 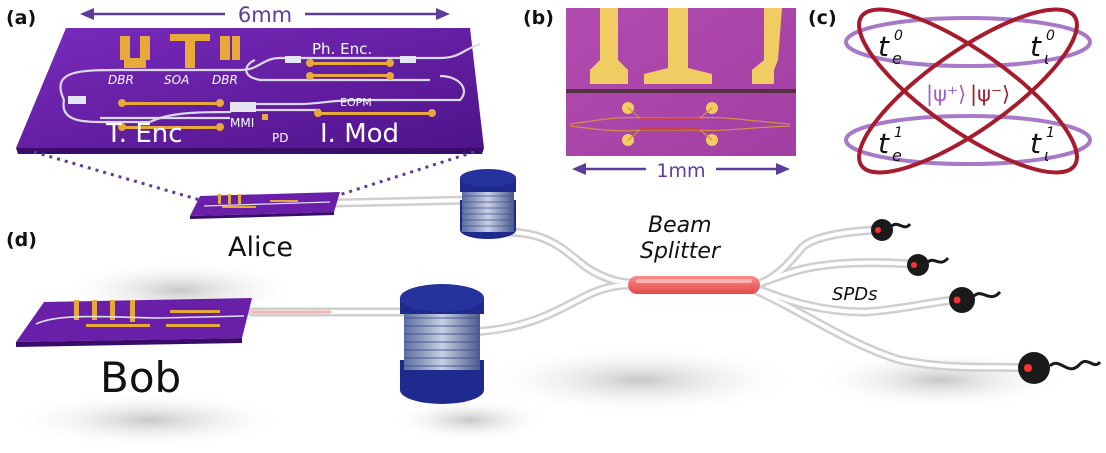 I want to click on bob-fiber-spool, so click(x=442, y=344).